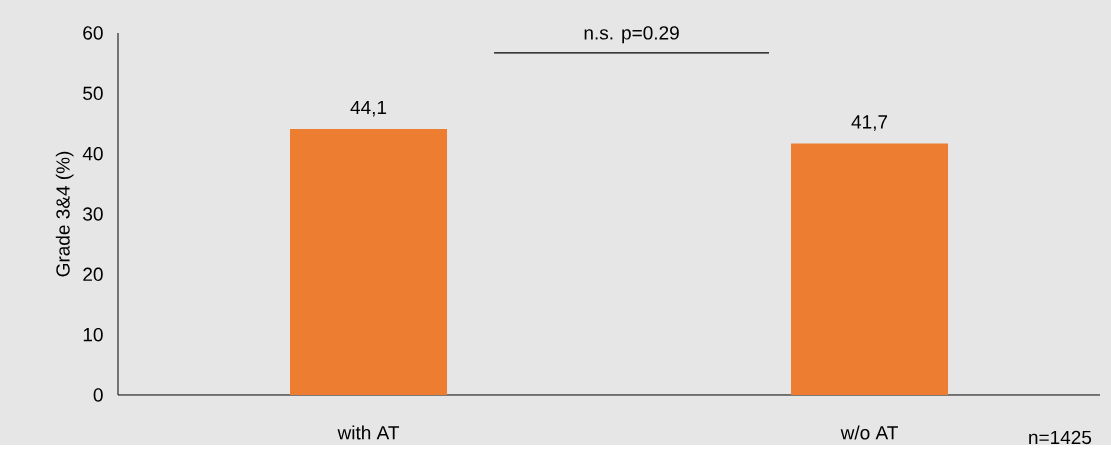  I want to click on y-tick-label: 50, so click(93, 93).